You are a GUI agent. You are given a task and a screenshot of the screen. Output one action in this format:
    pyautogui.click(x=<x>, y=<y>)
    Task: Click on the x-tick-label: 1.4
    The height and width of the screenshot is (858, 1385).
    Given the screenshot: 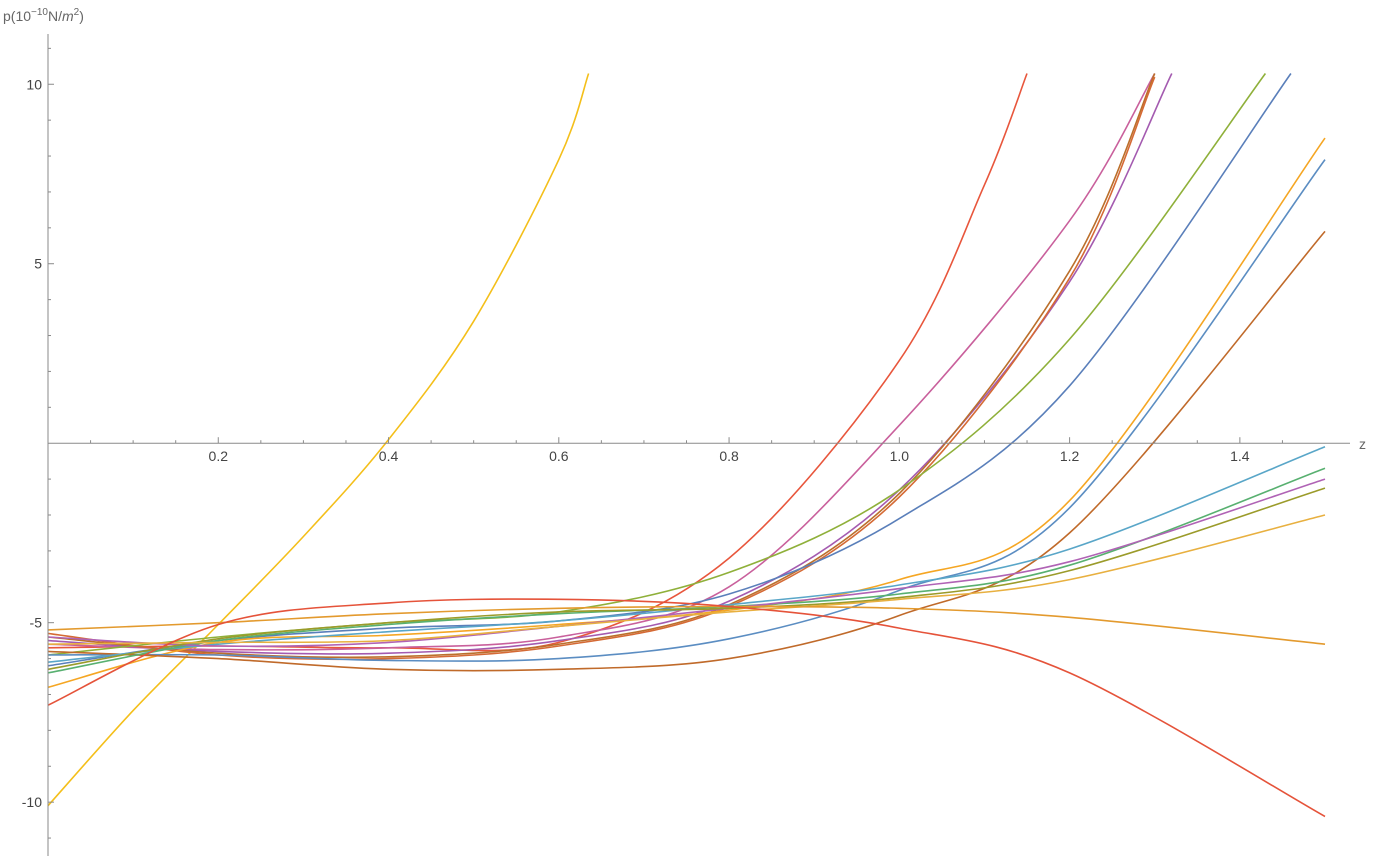 What is the action you would take?
    pyautogui.click(x=1240, y=456)
    